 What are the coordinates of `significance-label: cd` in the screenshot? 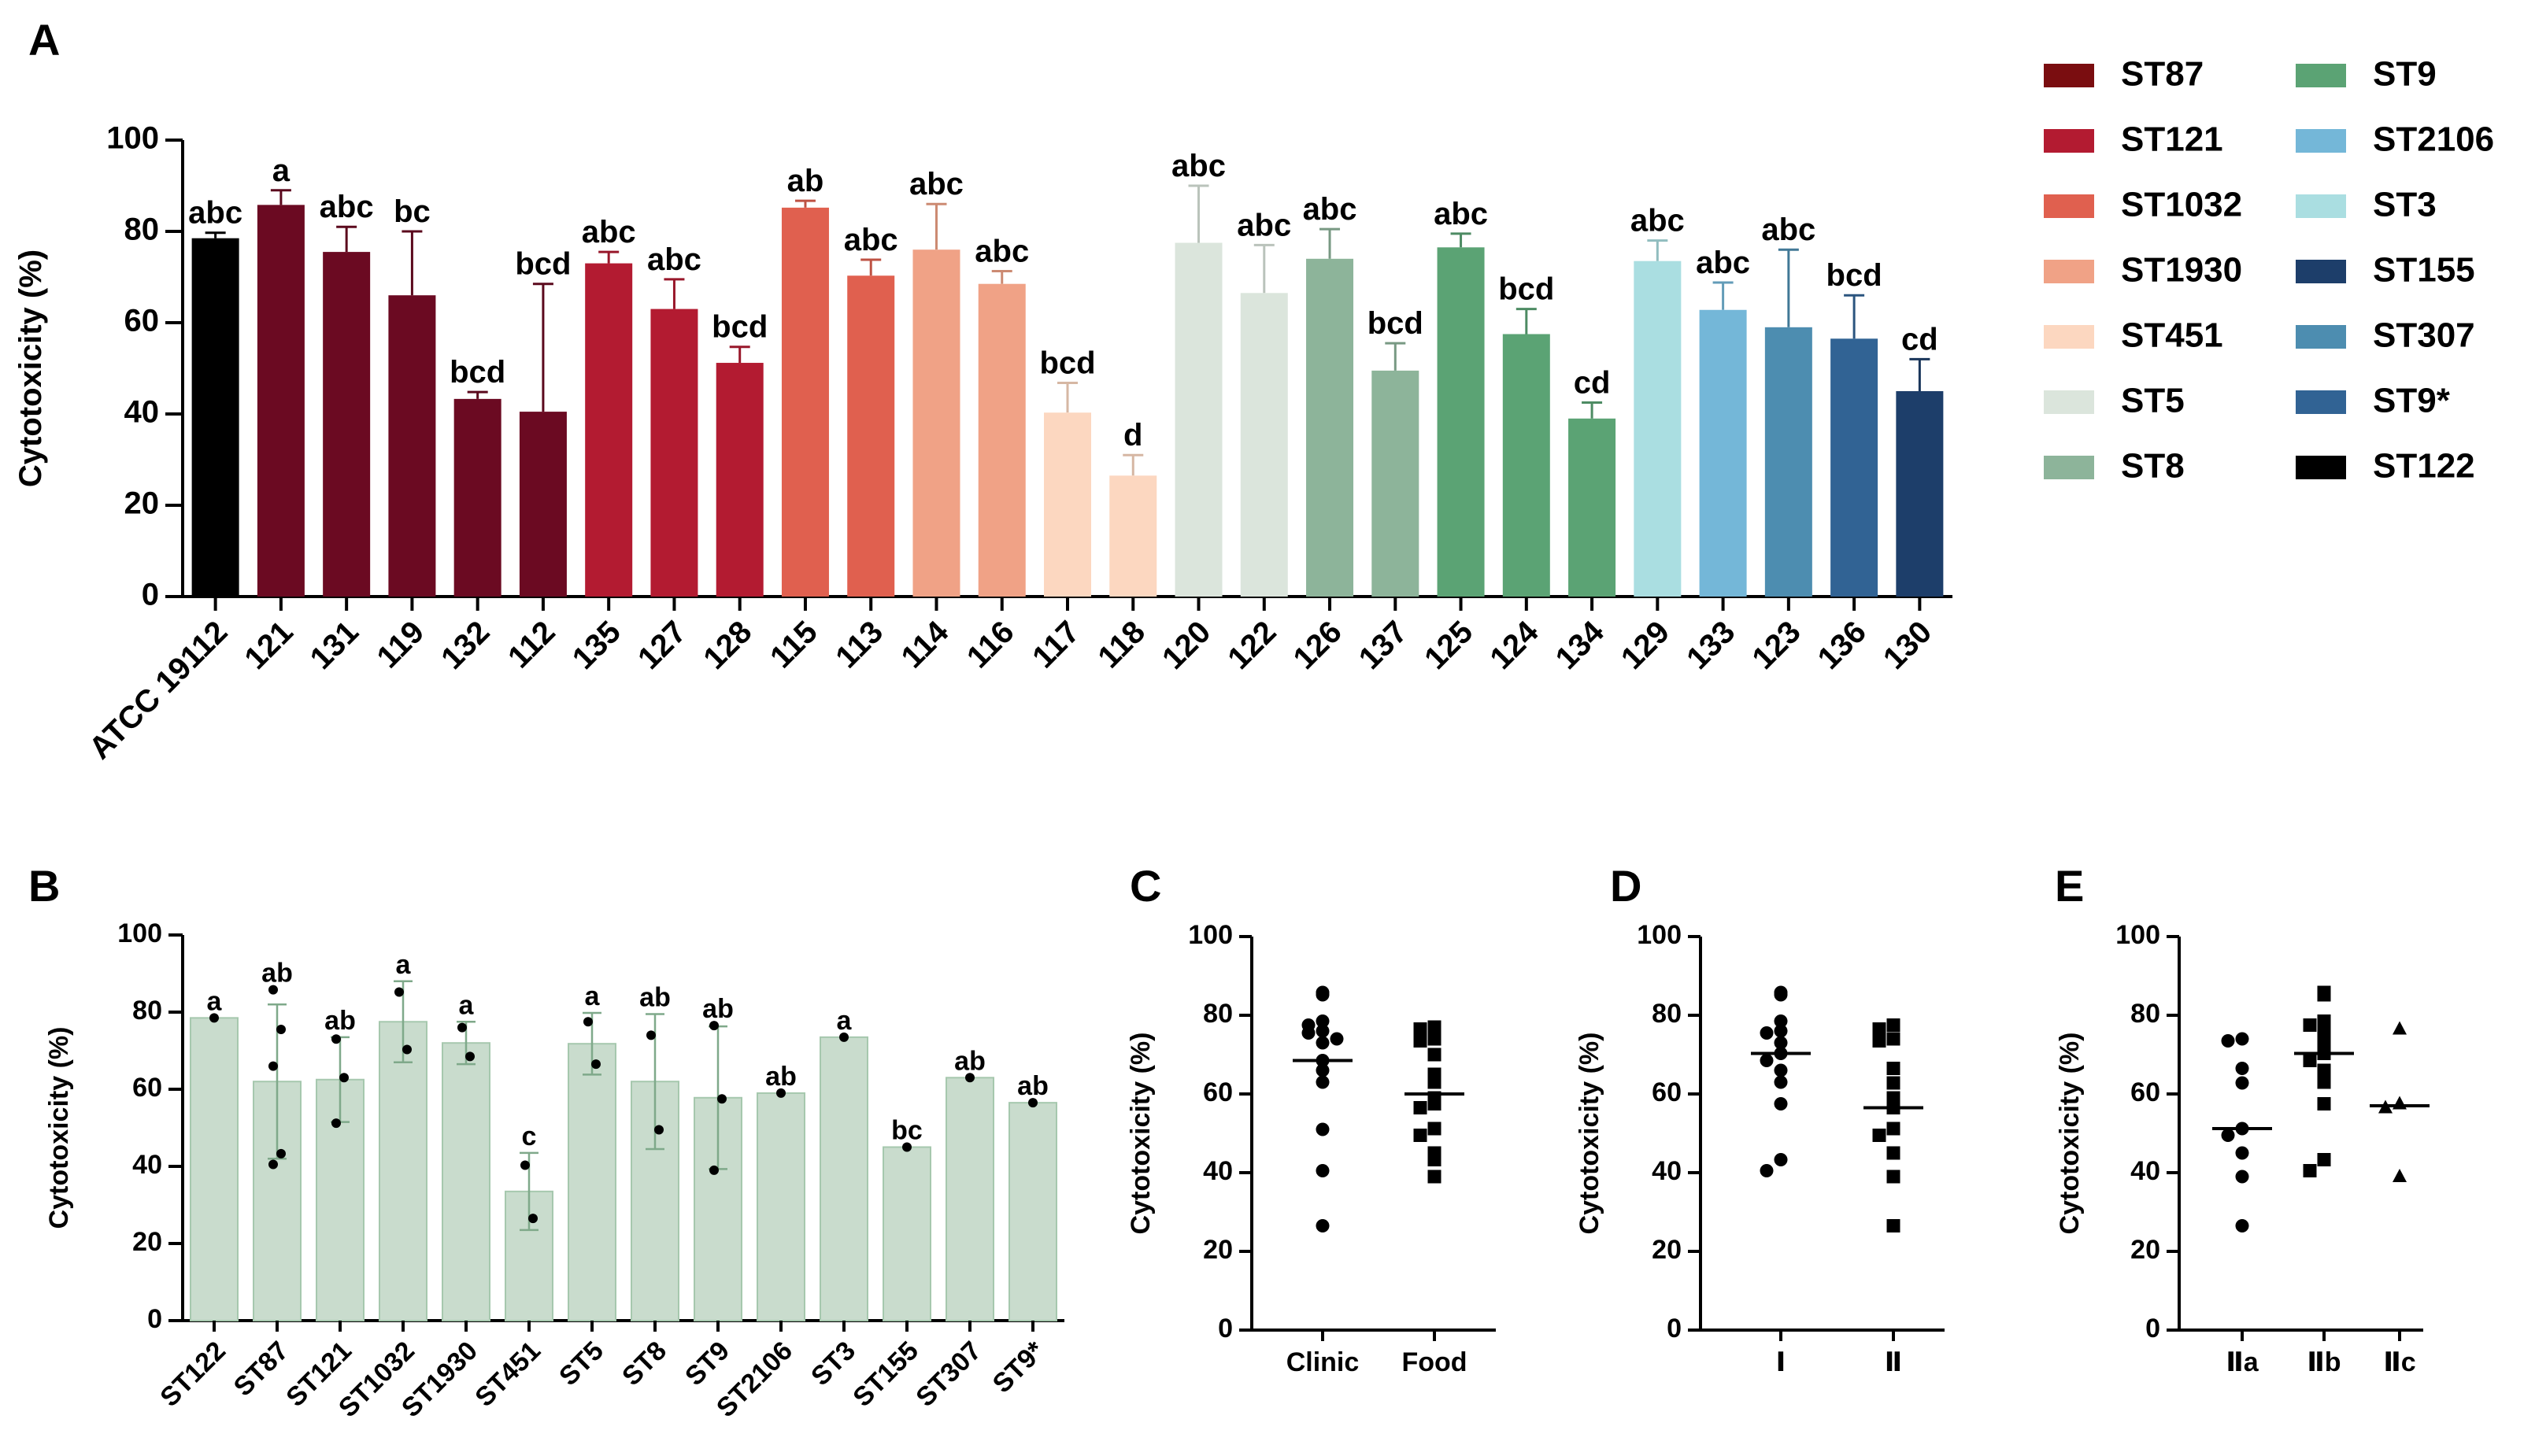 It's located at (1920, 339).